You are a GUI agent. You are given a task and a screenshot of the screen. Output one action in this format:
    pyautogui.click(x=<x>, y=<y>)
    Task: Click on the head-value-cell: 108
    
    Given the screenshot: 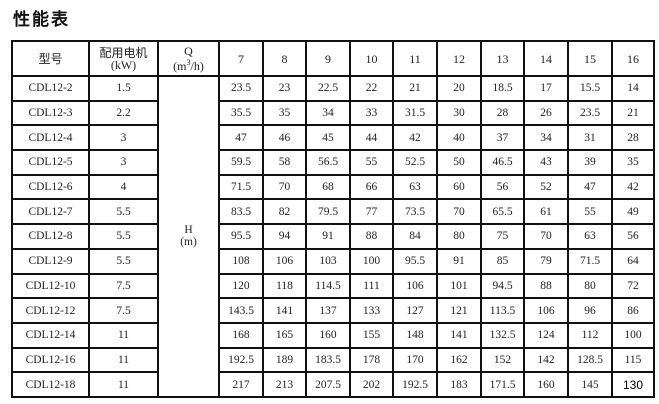 What is the action you would take?
    pyautogui.click(x=241, y=261)
    